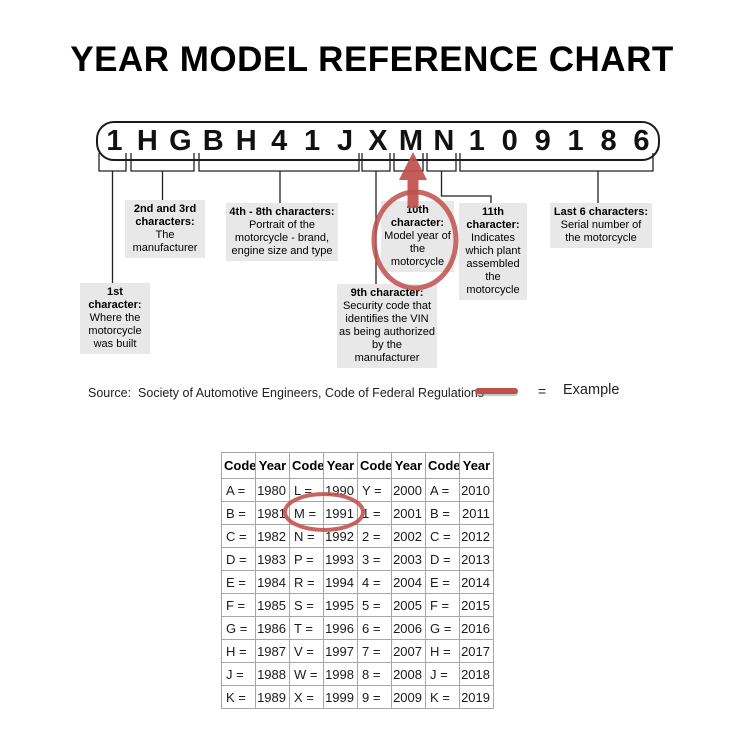 The image size is (744, 755). I want to click on code-cell: 5 =, so click(374, 605).